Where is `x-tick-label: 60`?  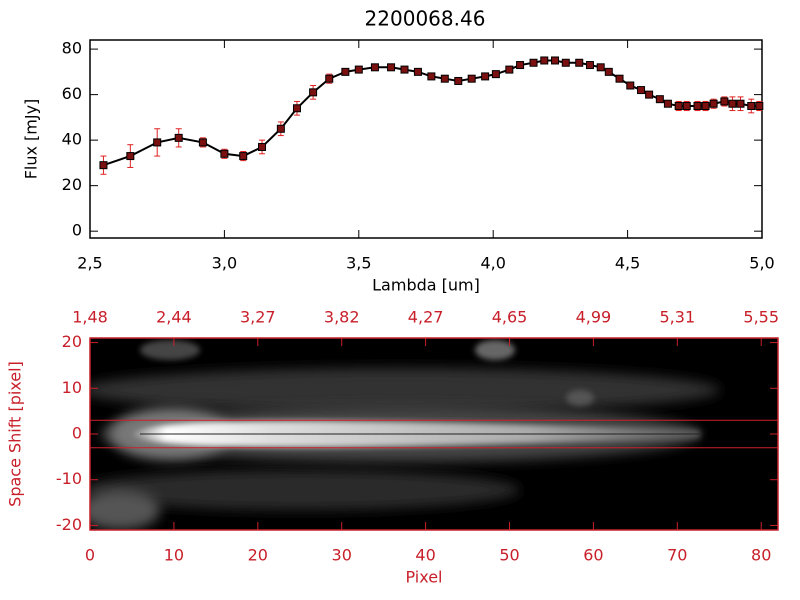 x-tick-label: 60 is located at coordinates (593, 555).